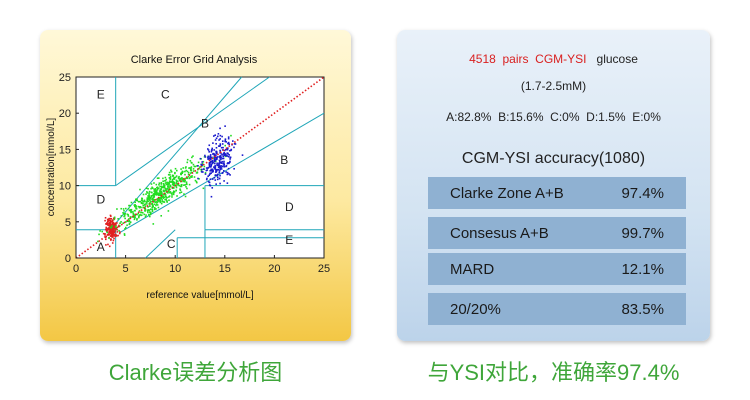 This screenshot has width=750, height=400. I want to click on zone-labels: E C B B D D A C E, so click(194, 171).